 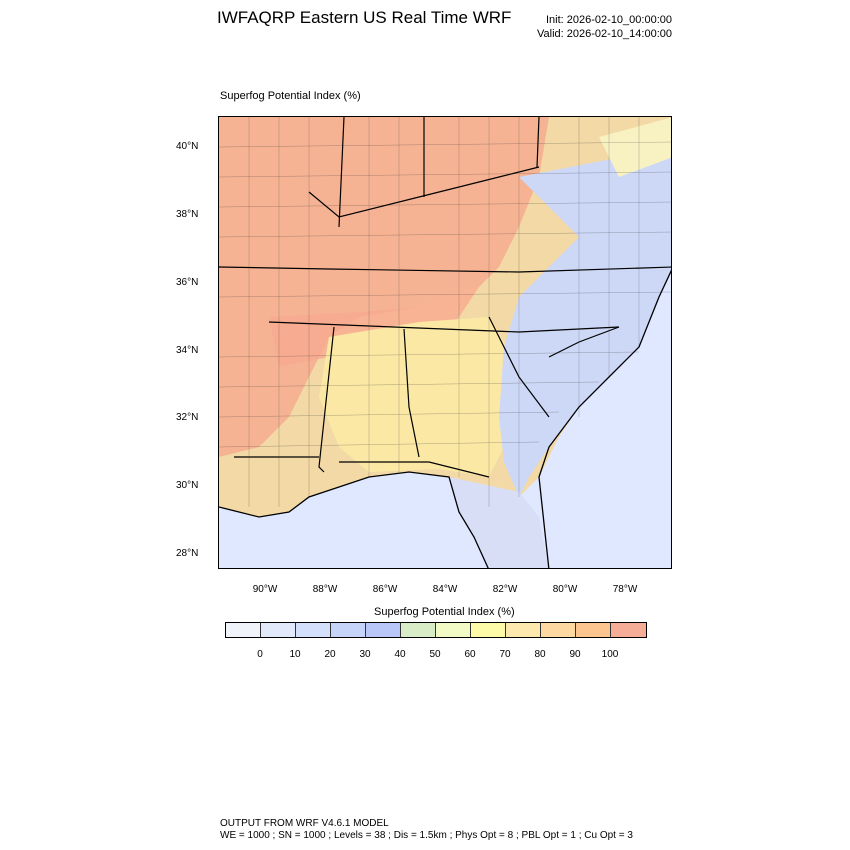 What do you see at coordinates (330, 654) in the screenshot?
I see `colorbar-label: 20` at bounding box center [330, 654].